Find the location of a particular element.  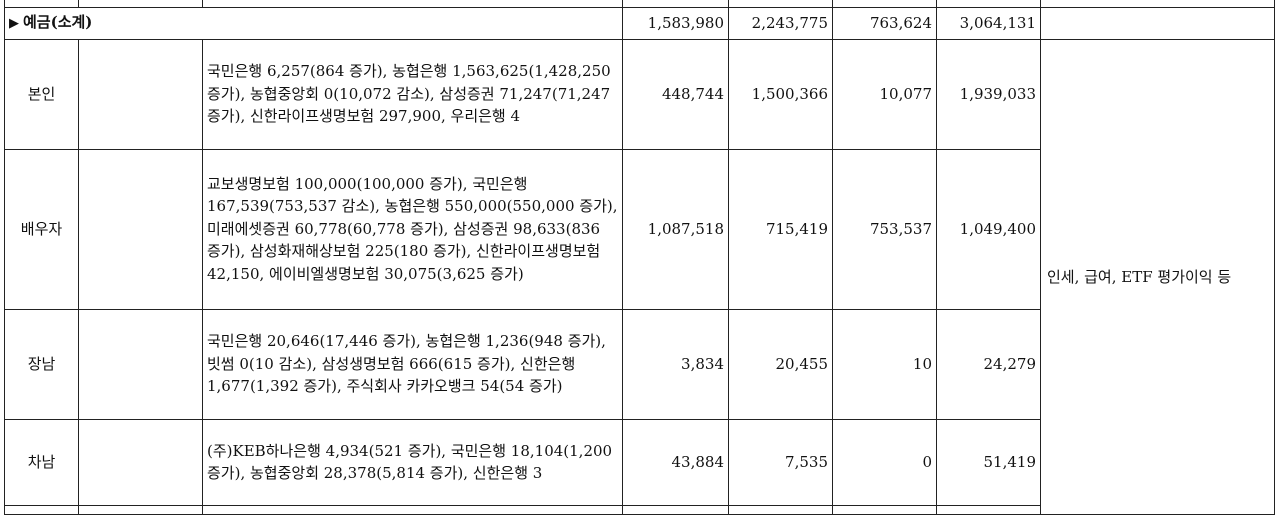

increase-value-cell: 1,500,366 is located at coordinates (780, 94).